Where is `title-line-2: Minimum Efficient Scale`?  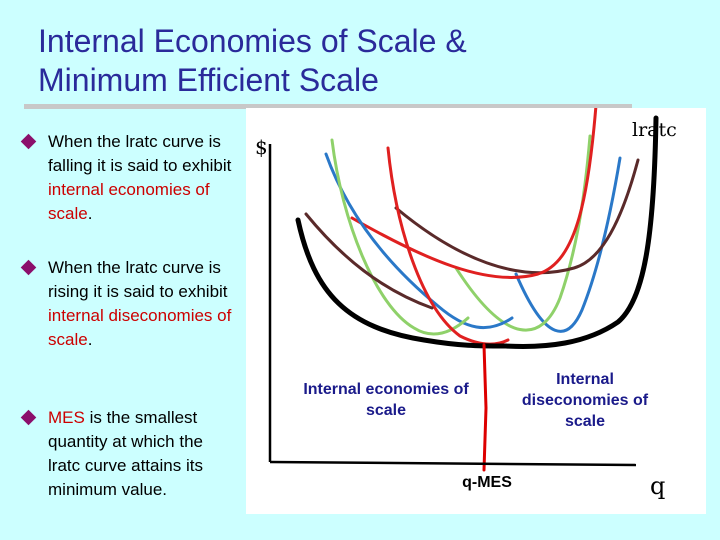
title-line-2: Minimum Efficient Scale is located at coordinates (208, 80).